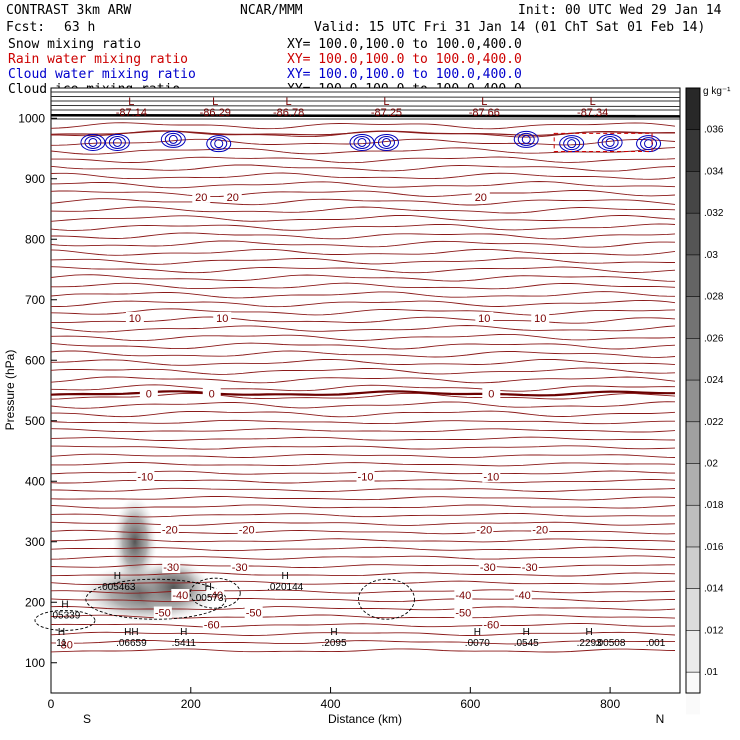  What do you see at coordinates (711, 672) in the screenshot?
I see `colorbar-label: .01` at bounding box center [711, 672].